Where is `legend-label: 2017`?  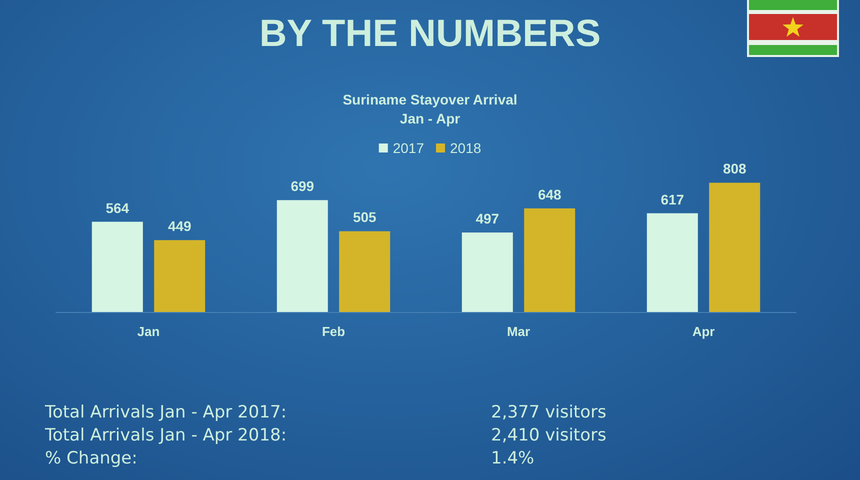 legend-label: 2017 is located at coordinates (408, 148).